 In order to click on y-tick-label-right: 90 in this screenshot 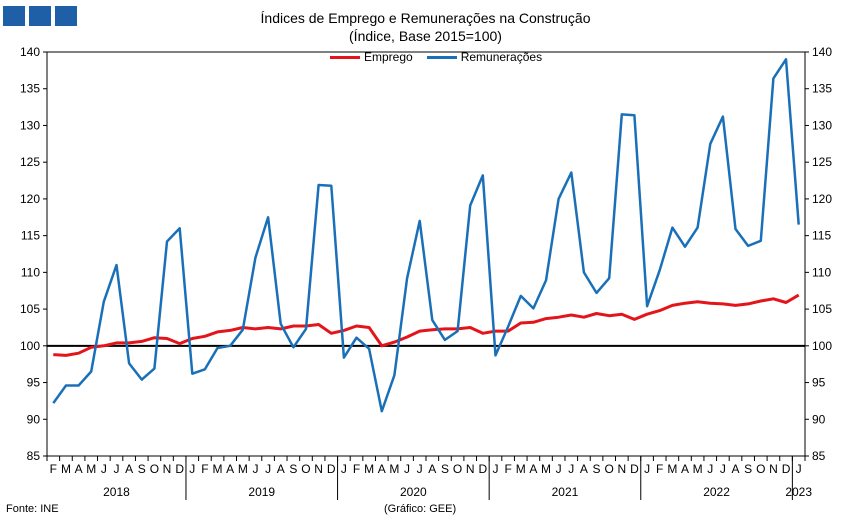, I will do `click(819, 419)`.